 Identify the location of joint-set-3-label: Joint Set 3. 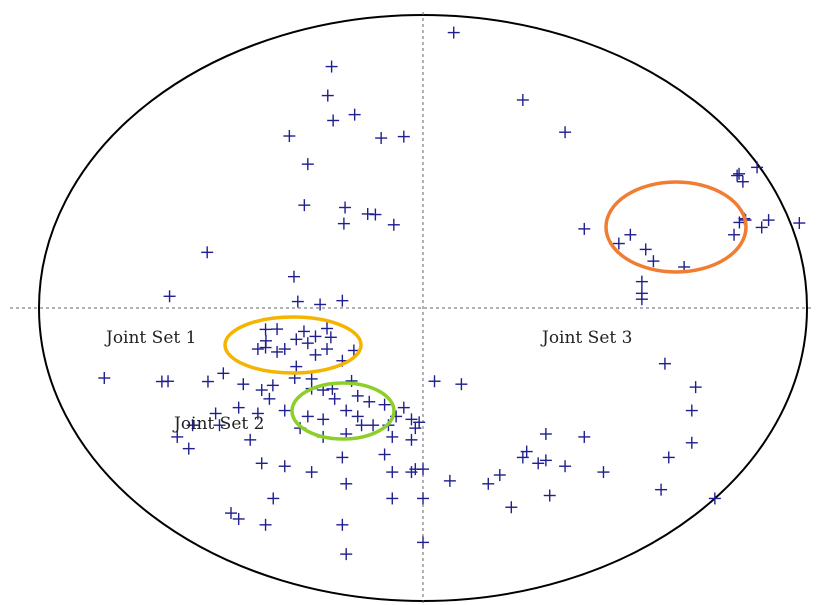
(586, 338).